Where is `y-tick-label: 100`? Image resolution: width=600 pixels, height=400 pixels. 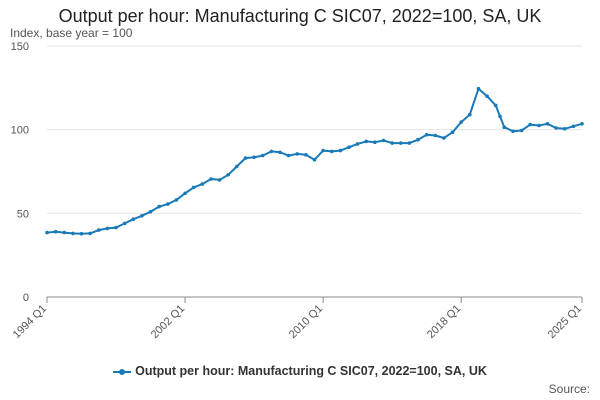 y-tick-label: 100 is located at coordinates (20, 131).